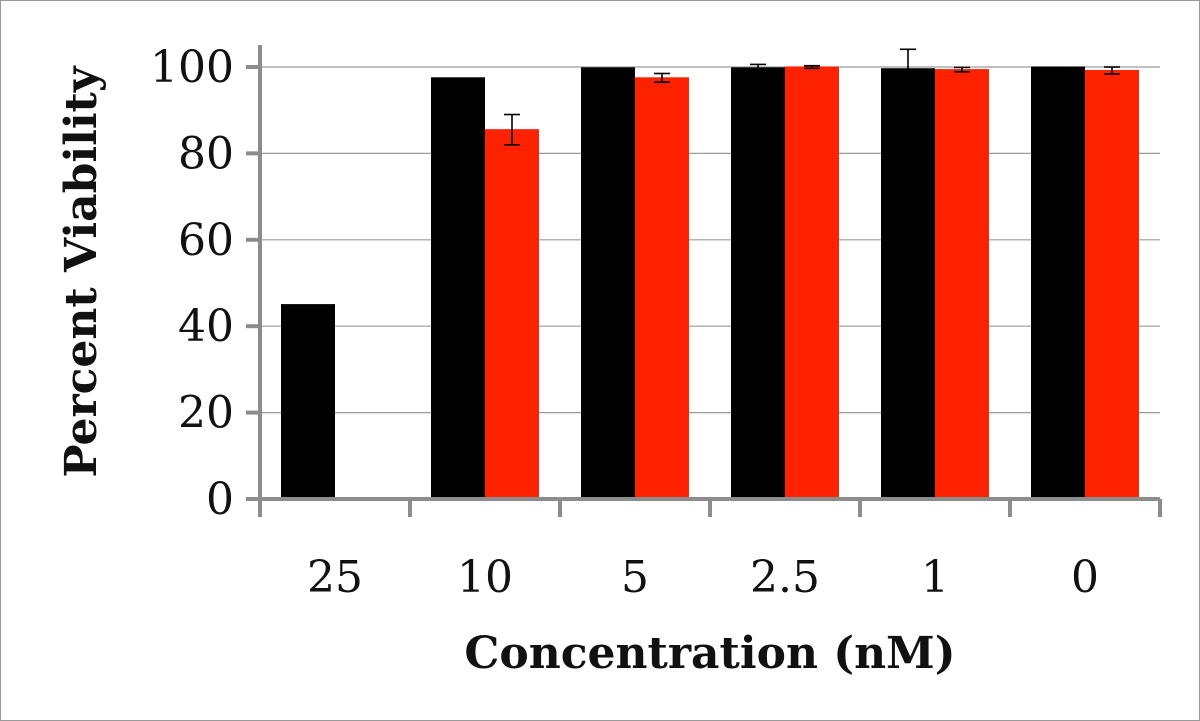  I want to click on x-tick-label-0: 0, so click(1085, 577).